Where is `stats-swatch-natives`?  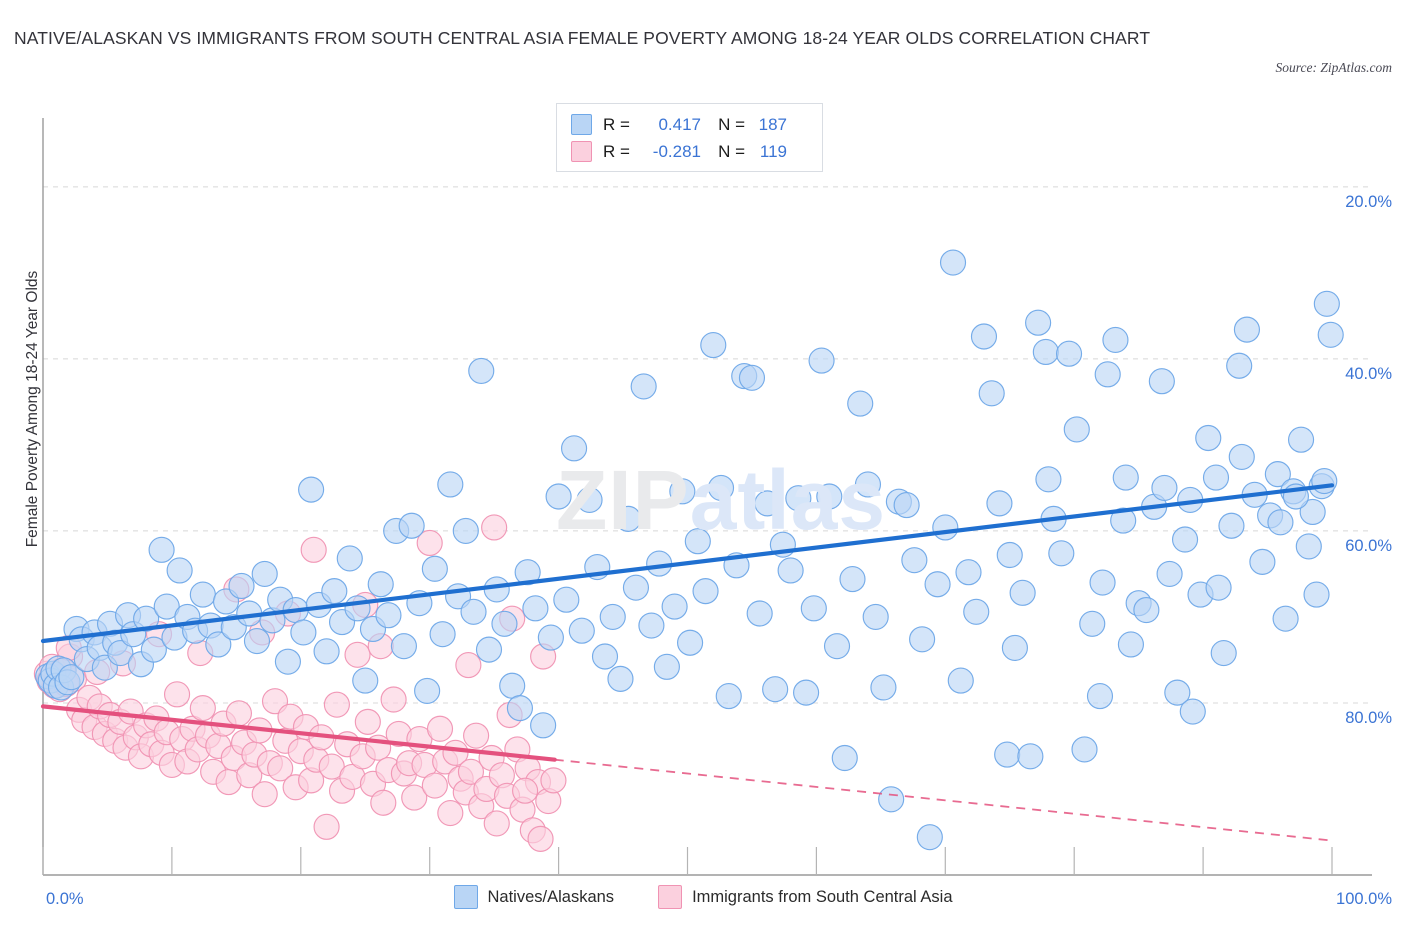 stats-swatch-natives is located at coordinates (581, 124).